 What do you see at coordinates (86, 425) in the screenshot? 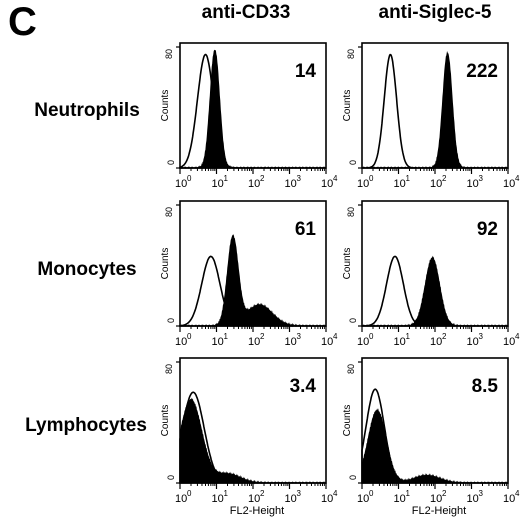
I see `row-label-lymphocytes: Lymphocytes` at bounding box center [86, 425].